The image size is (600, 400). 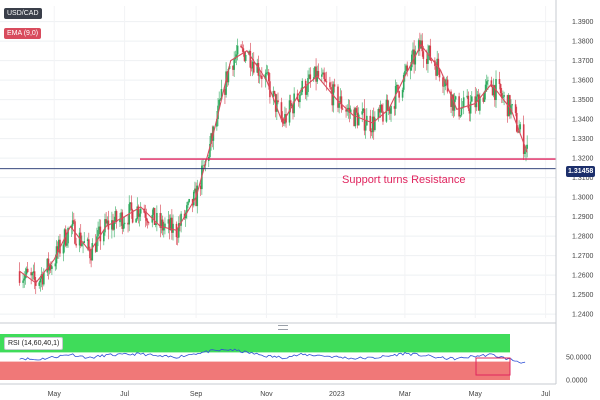 I want to click on y-tick-label: 1.3900, so click(x=583, y=22).